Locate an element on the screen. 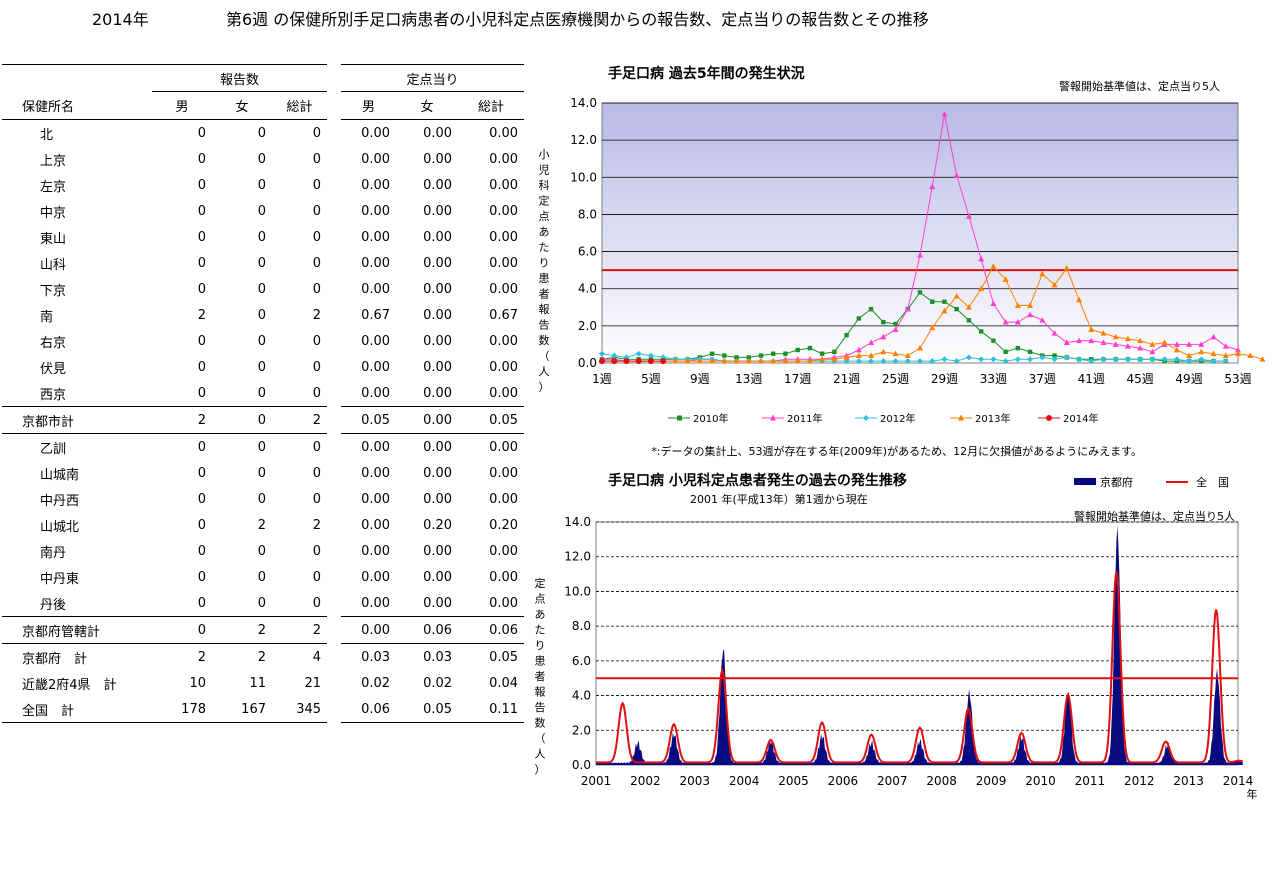 Image resolution: width=1269 pixels, height=872 pixels. legend-label: 2011年 is located at coordinates (804, 418).